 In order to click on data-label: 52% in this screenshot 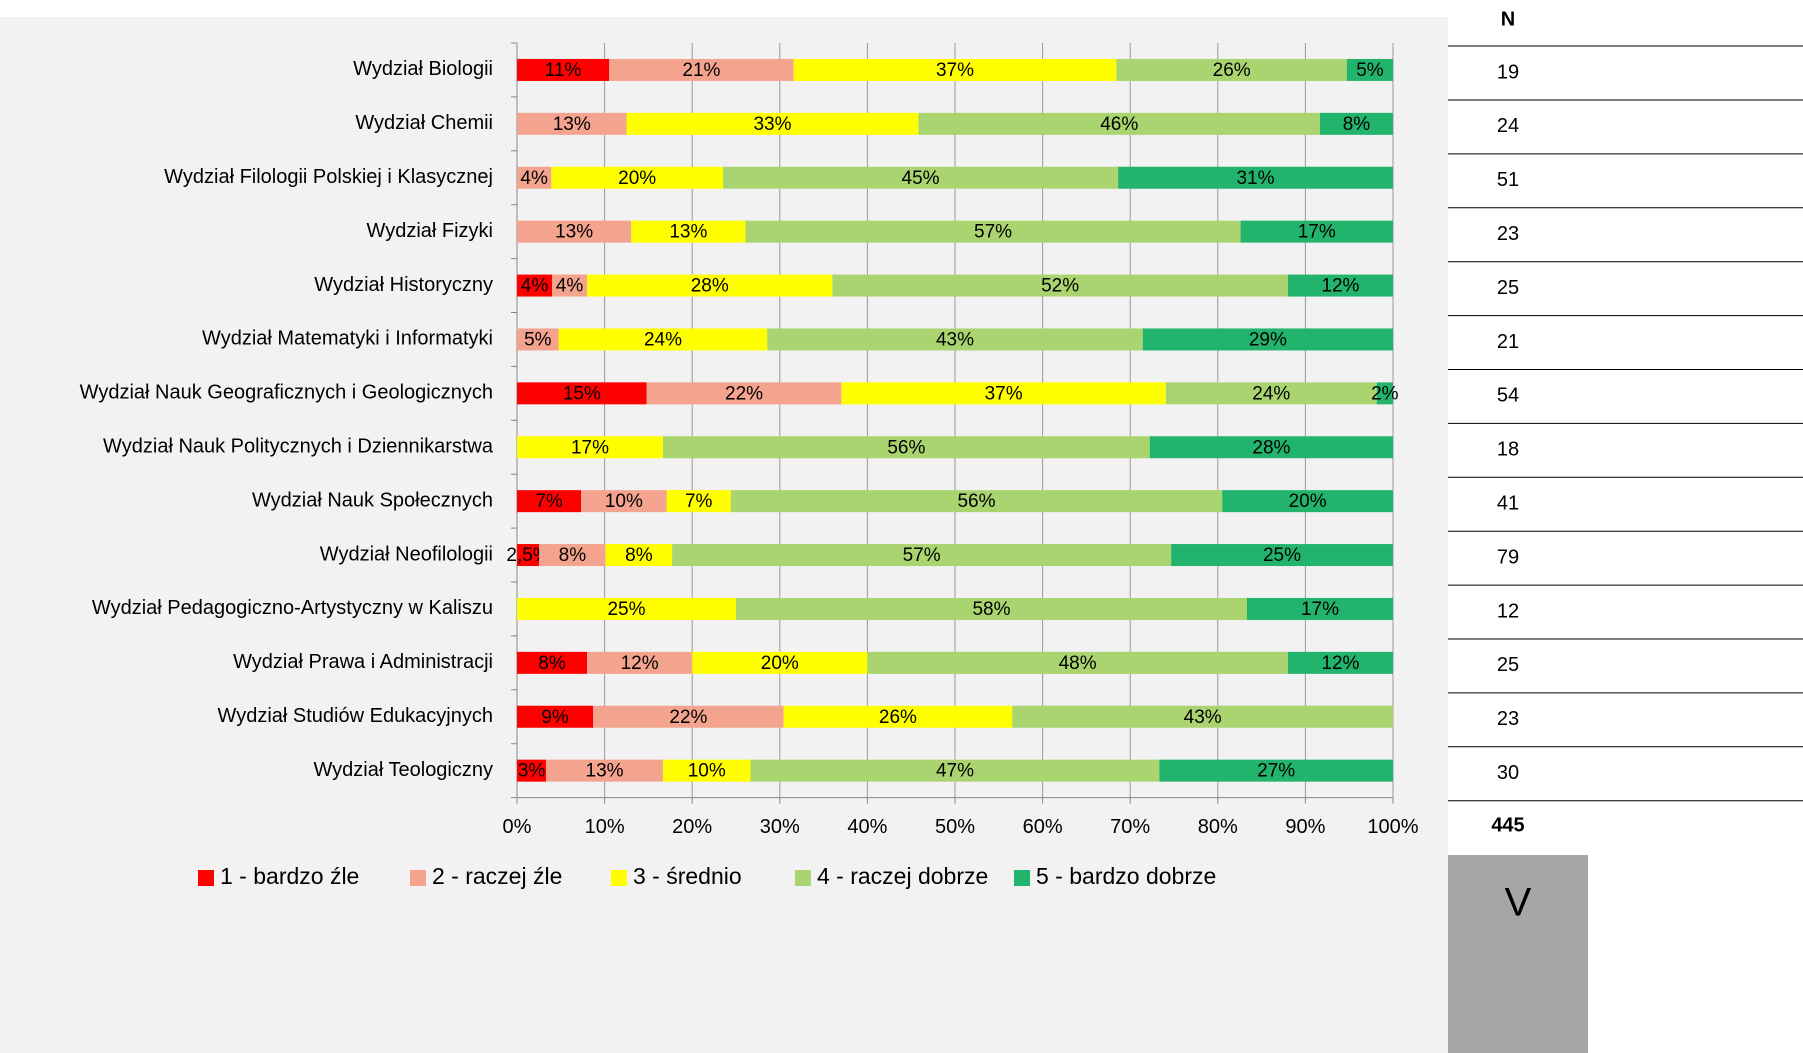, I will do `click(1060, 286)`.